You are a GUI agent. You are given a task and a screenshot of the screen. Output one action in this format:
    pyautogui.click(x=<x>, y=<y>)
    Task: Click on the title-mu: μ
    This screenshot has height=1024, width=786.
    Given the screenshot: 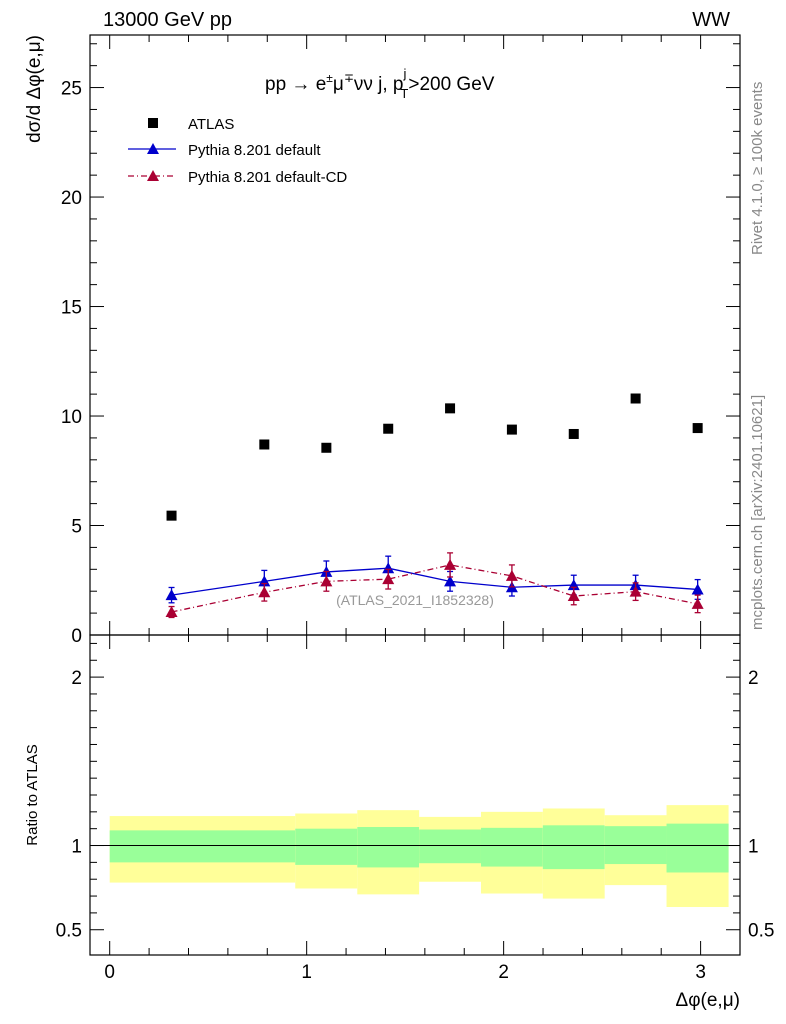 What is the action you would take?
    pyautogui.click(x=338, y=84)
    